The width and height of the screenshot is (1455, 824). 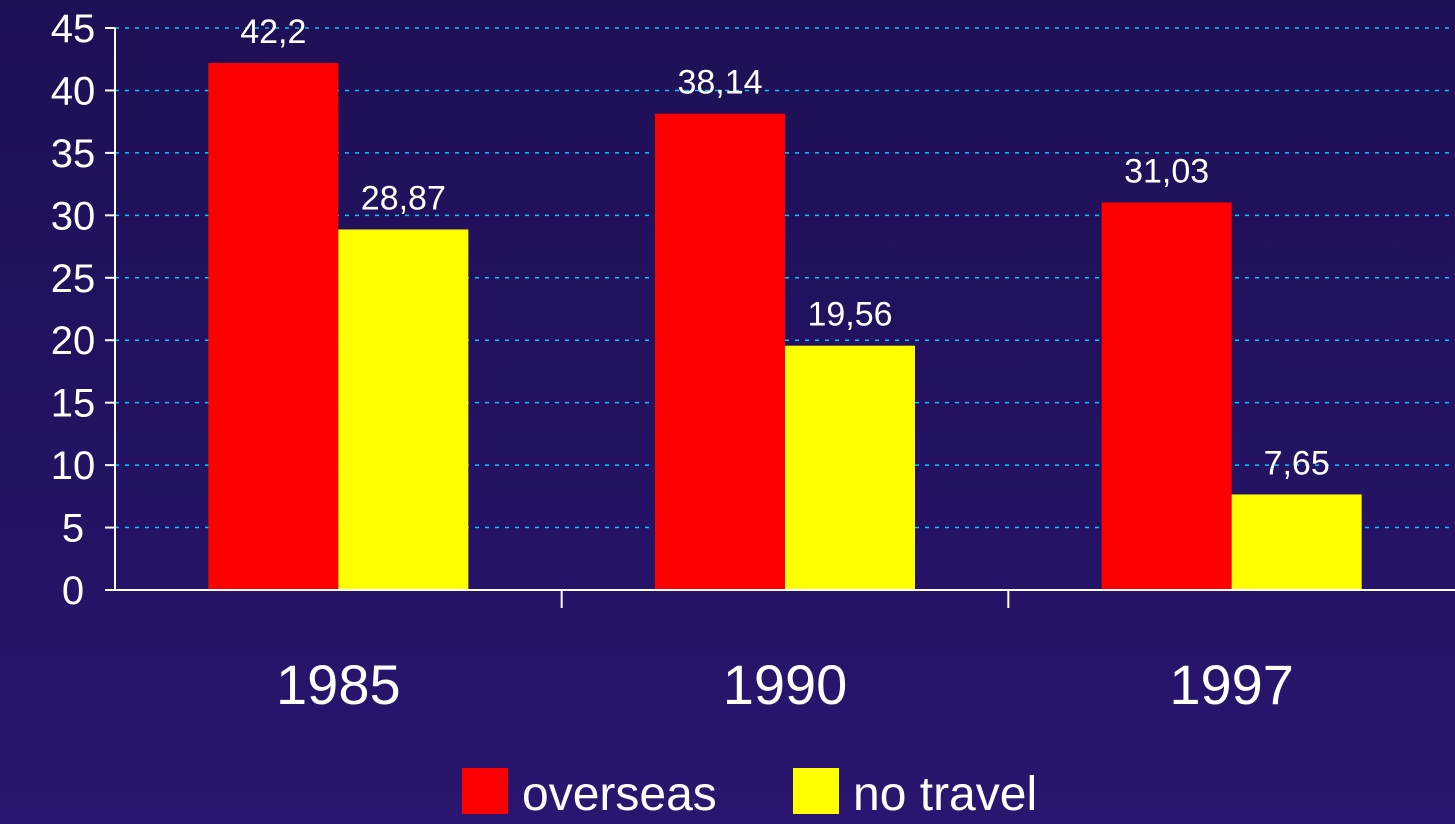 What do you see at coordinates (73, 29) in the screenshot?
I see `y-tick-label: 45` at bounding box center [73, 29].